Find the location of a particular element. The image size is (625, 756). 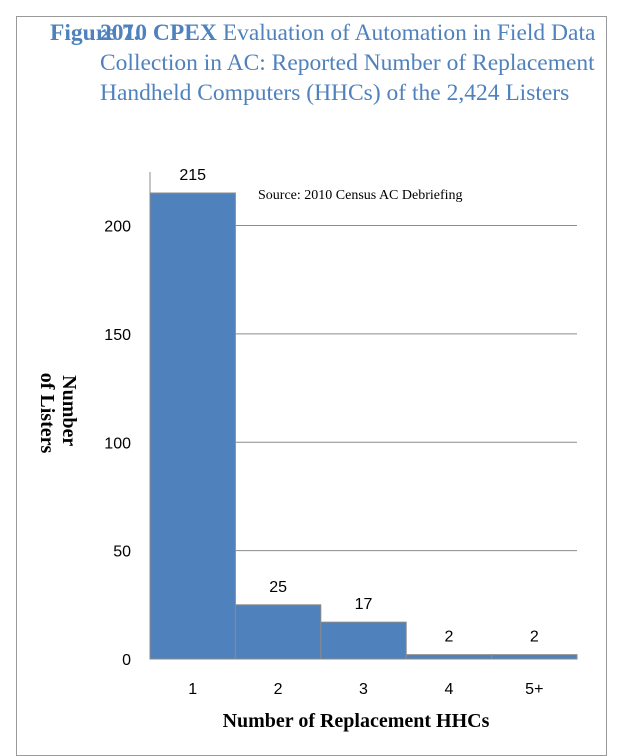

y-axis-label-line-1: Number is located at coordinates (69, 410).